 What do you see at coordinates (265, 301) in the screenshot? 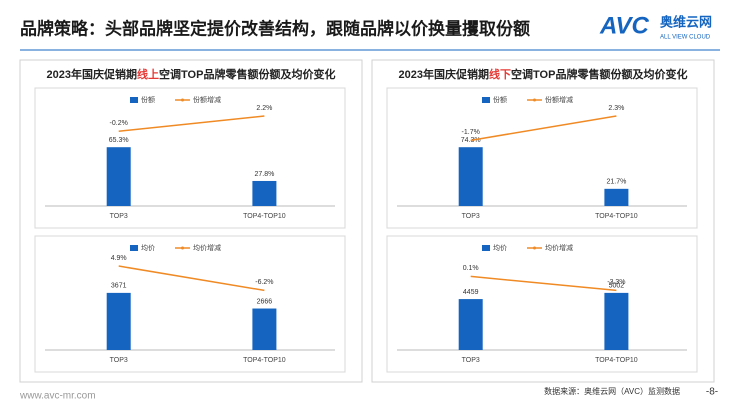
I see `bar-value-label: 2666` at bounding box center [265, 301].